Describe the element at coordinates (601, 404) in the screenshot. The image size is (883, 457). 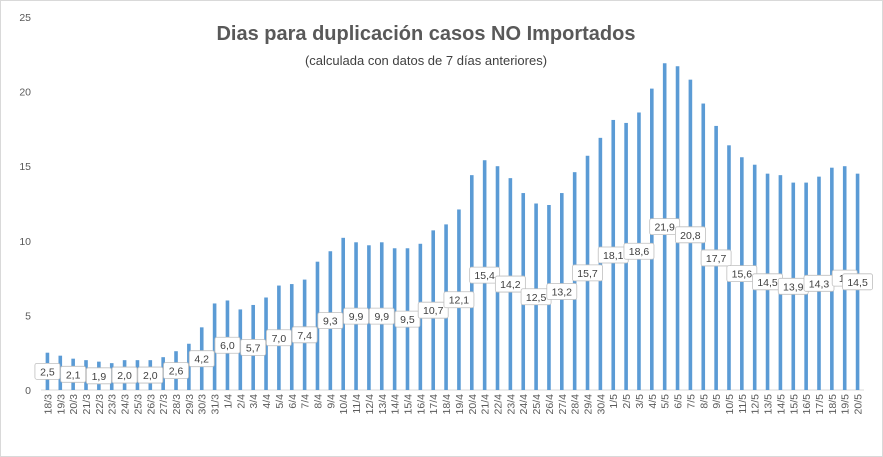
I see `x-tick-label: 30/4` at that location.